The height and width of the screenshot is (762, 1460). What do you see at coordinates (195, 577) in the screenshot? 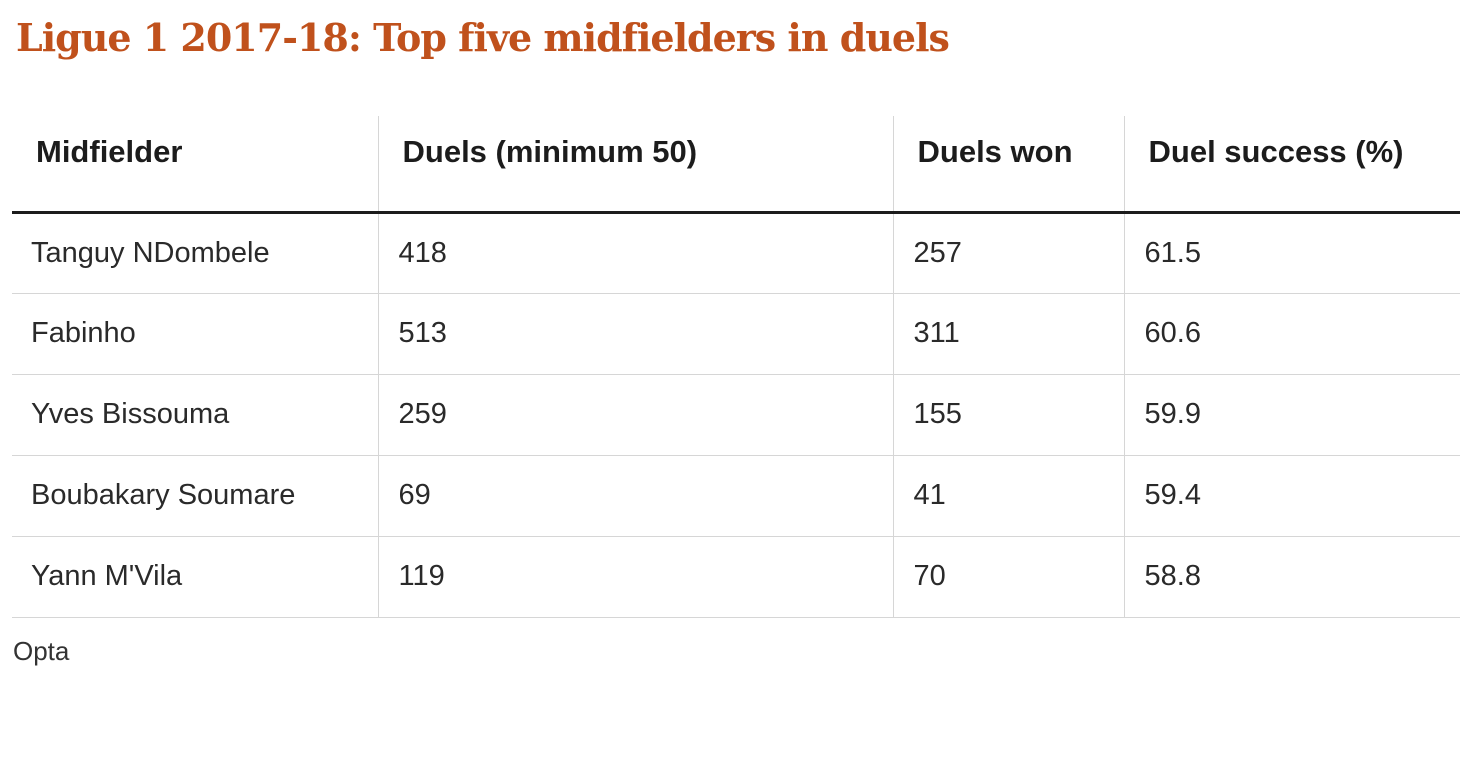
I see `cell-midfielder: Yann M'Vila` at bounding box center [195, 577].